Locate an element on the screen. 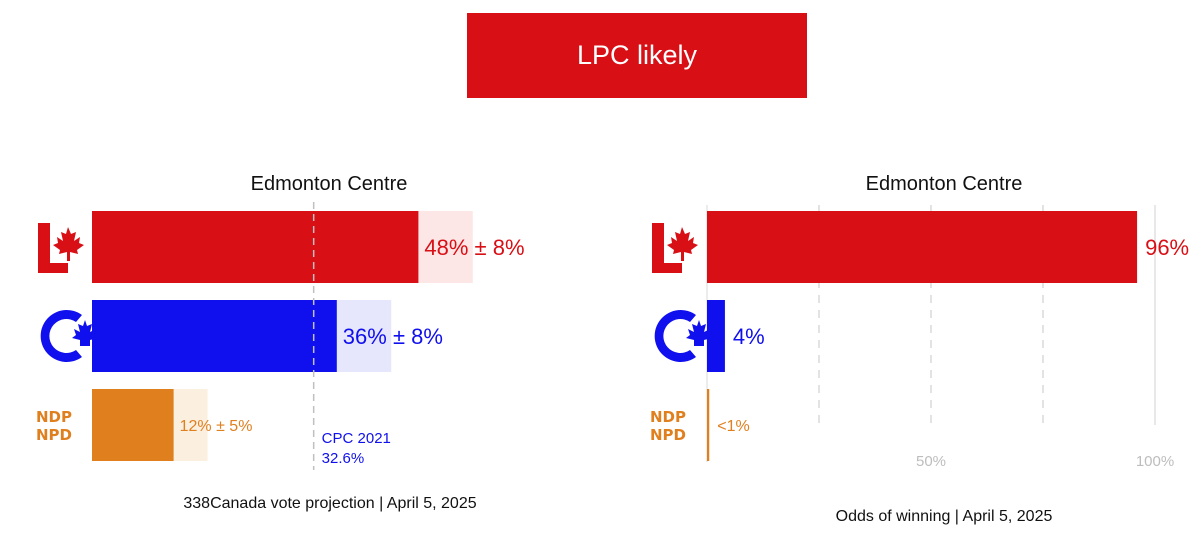 The height and width of the screenshot is (536, 1200). odds-chart-title: Edmonton Centre is located at coordinates (944, 184).